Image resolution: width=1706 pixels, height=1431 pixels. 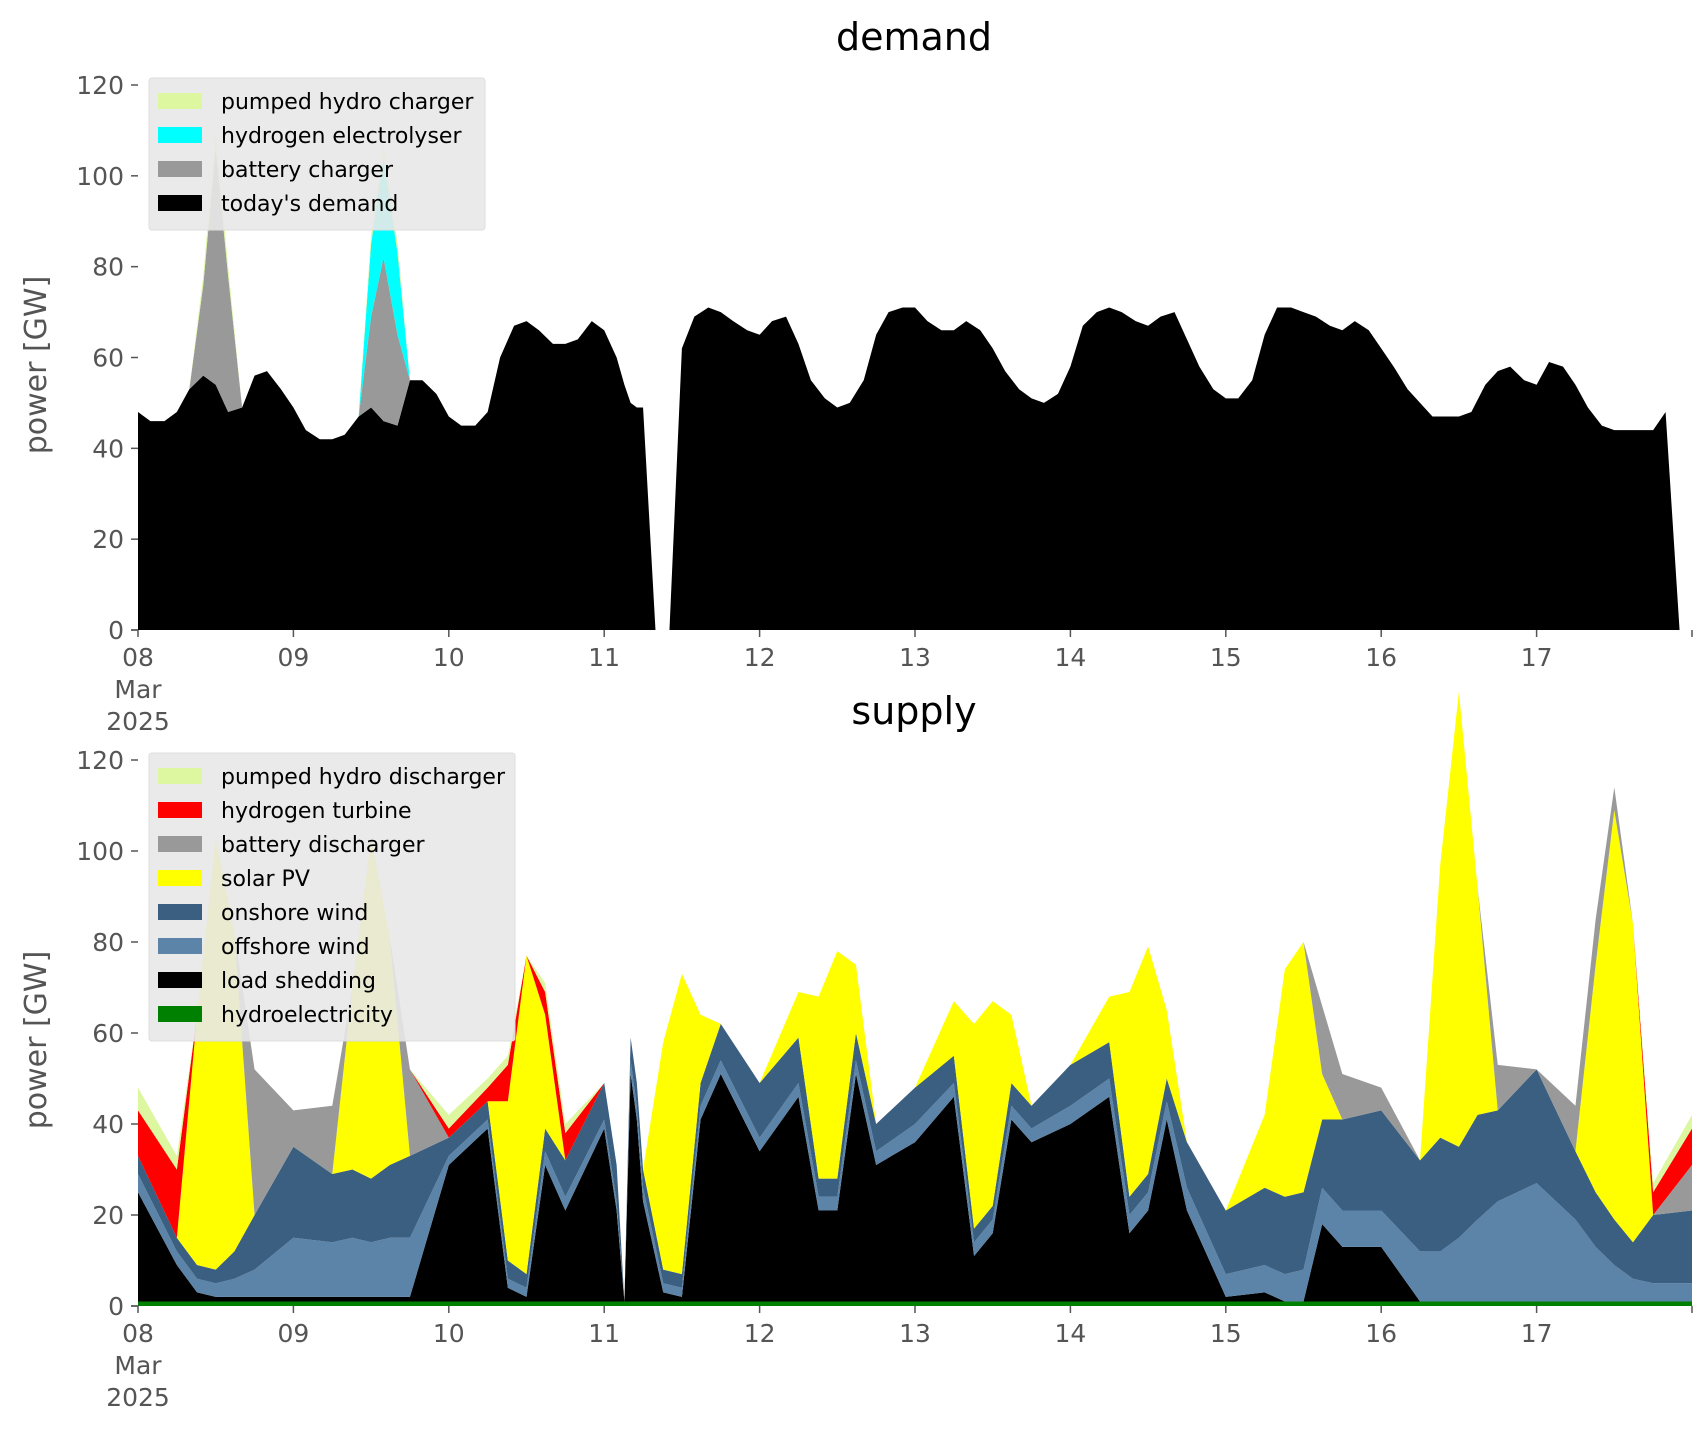 What do you see at coordinates (1070, 657) in the screenshot?
I see `demand-x-tick-label: 14` at bounding box center [1070, 657].